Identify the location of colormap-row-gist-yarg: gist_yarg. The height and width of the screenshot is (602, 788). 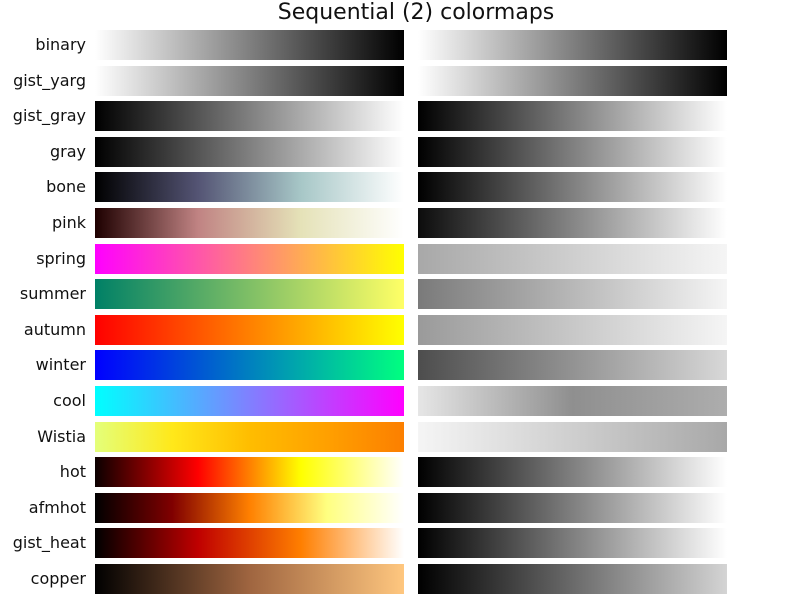
(394, 80).